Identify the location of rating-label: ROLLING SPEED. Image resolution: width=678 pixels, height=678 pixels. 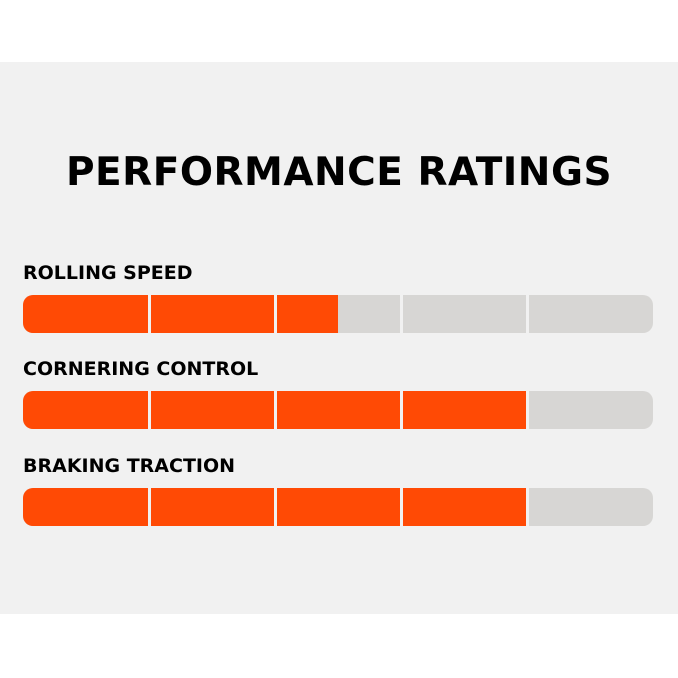
(108, 273).